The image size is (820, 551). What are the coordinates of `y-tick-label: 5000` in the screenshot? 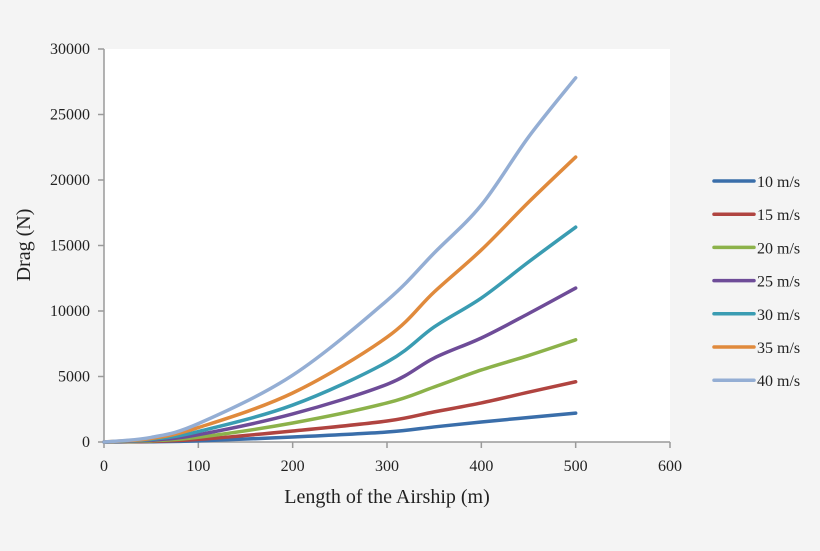 It's located at (74, 377).